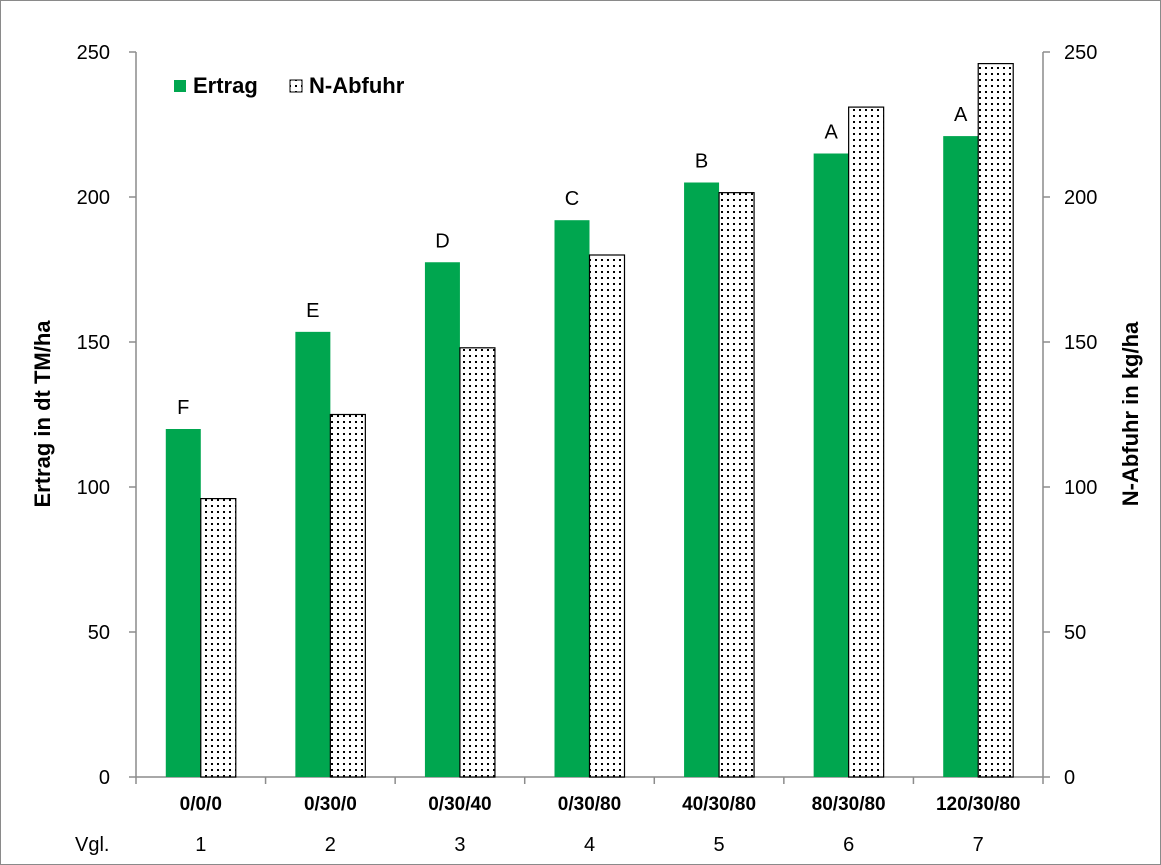 This screenshot has width=1161, height=865. What do you see at coordinates (296, 86) in the screenshot?
I see `legend-swatch-n-abfuhr` at bounding box center [296, 86].